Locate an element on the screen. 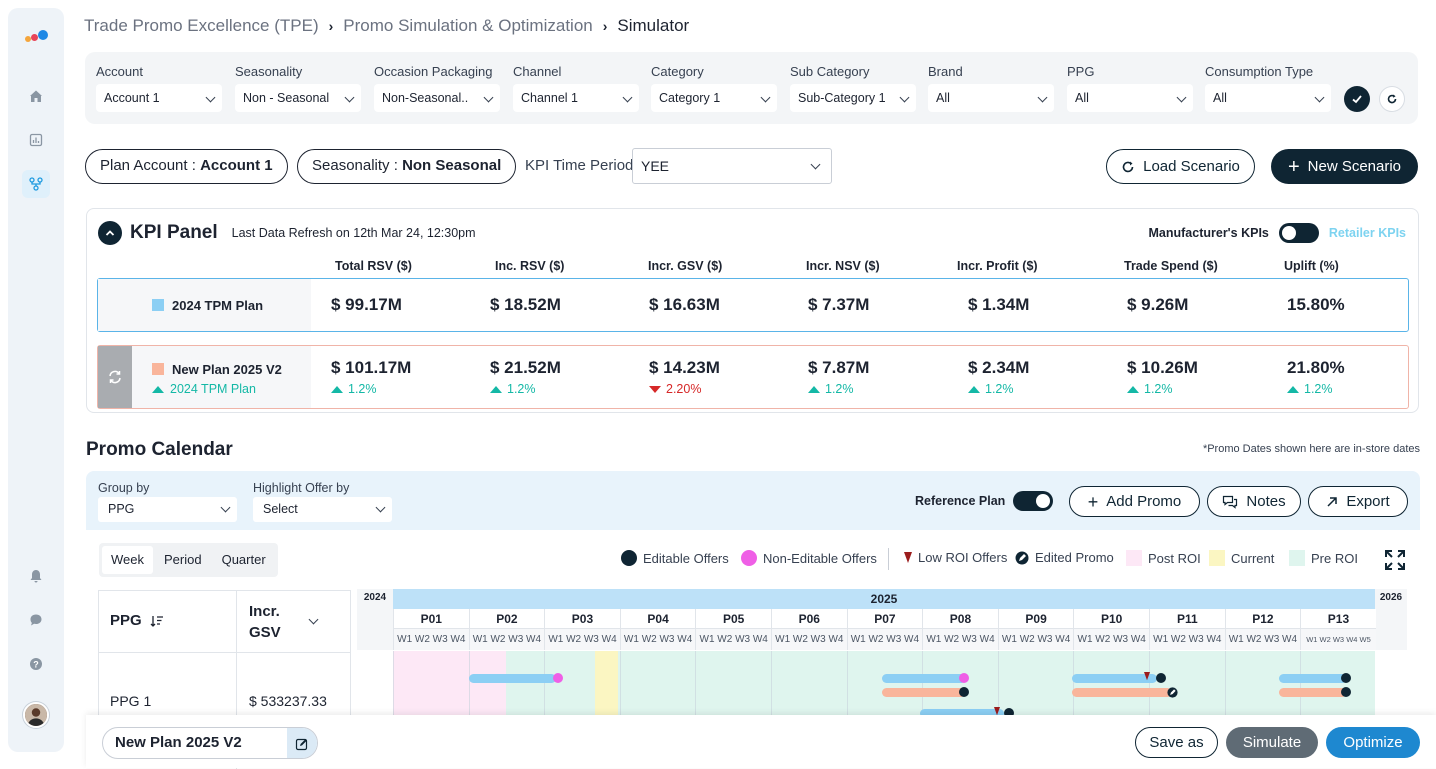  plan-account-label: Plan Account : is located at coordinates (150, 165).